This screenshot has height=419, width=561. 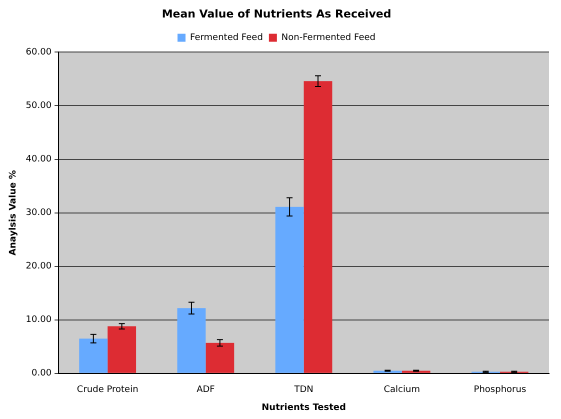 I want to click on y-axis-title: Anaylsis Value %, so click(x=13, y=213).